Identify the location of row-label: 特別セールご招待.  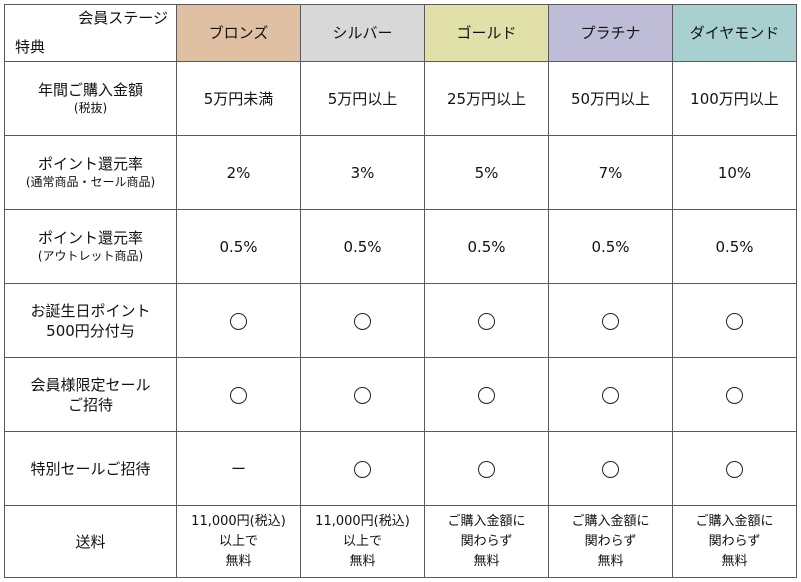
(90, 468).